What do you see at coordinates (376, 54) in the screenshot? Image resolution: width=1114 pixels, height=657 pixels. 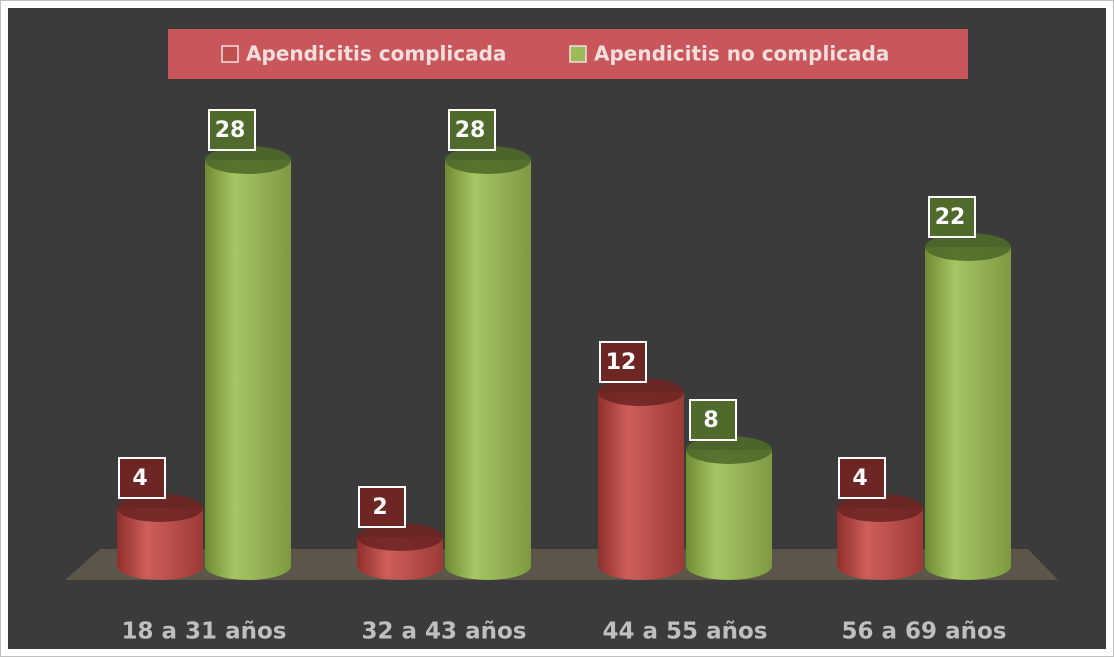 I see `legend-label: Apendicitis complicada` at bounding box center [376, 54].